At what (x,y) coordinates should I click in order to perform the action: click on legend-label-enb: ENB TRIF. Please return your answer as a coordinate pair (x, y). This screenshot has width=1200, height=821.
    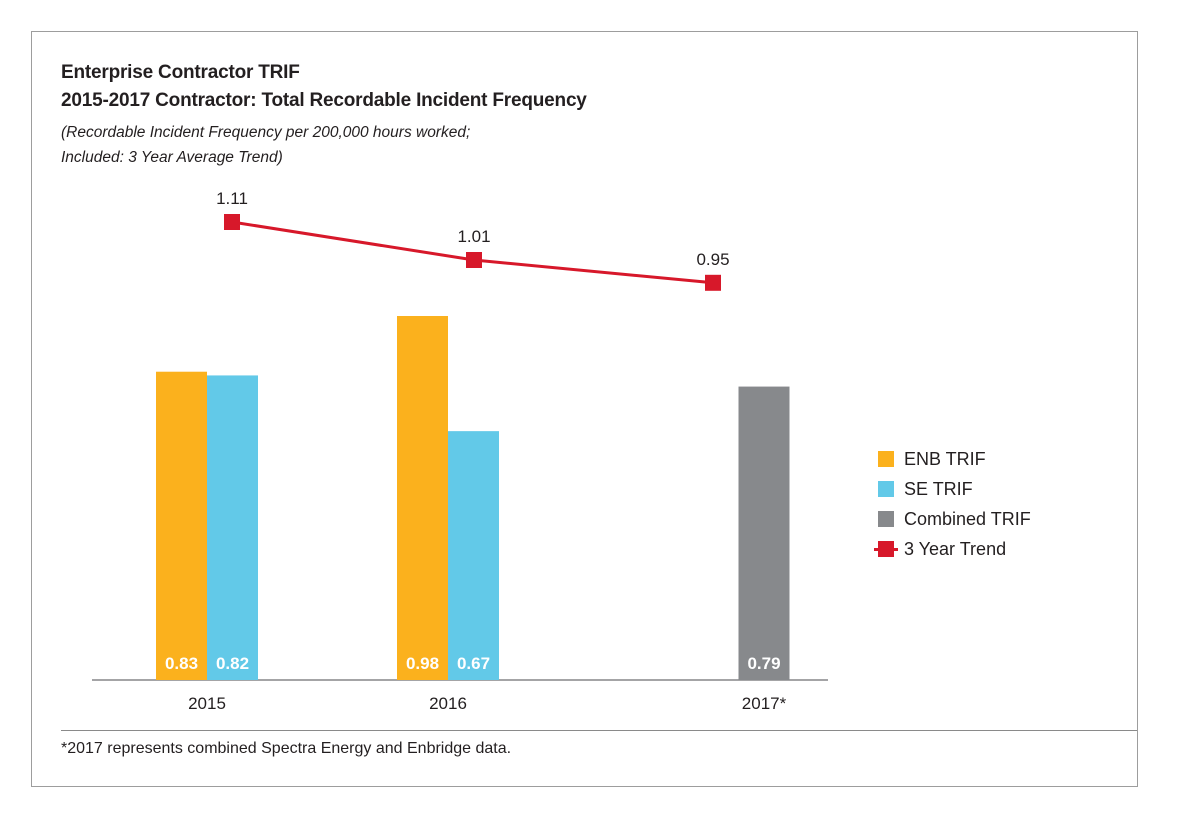
    Looking at the image, I should click on (945, 458).